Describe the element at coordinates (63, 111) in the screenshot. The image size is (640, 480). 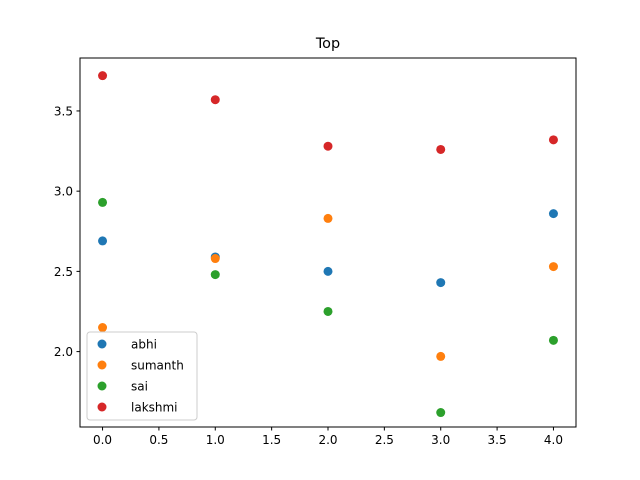
I see `y-tick-label-3: 3.5` at that location.